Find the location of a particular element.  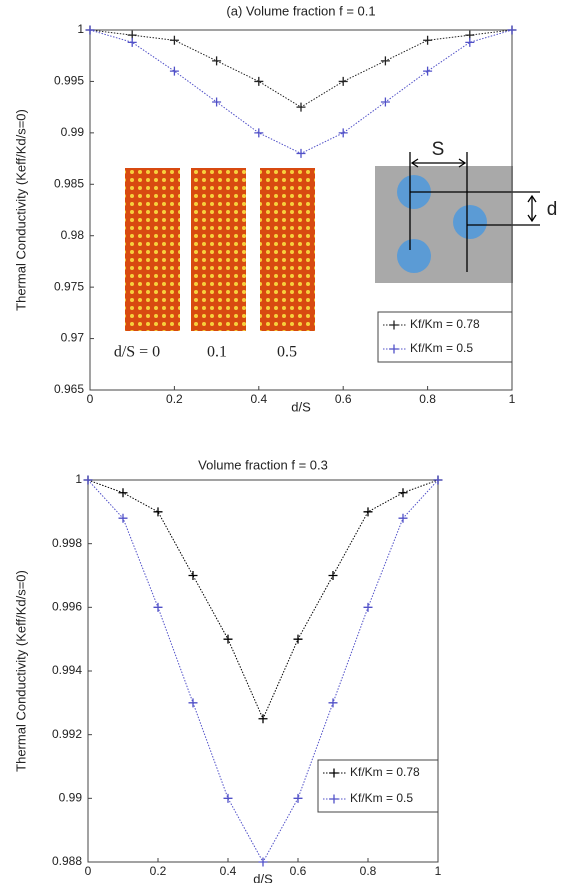

y-tick-label: 0.988 is located at coordinates (67, 861).